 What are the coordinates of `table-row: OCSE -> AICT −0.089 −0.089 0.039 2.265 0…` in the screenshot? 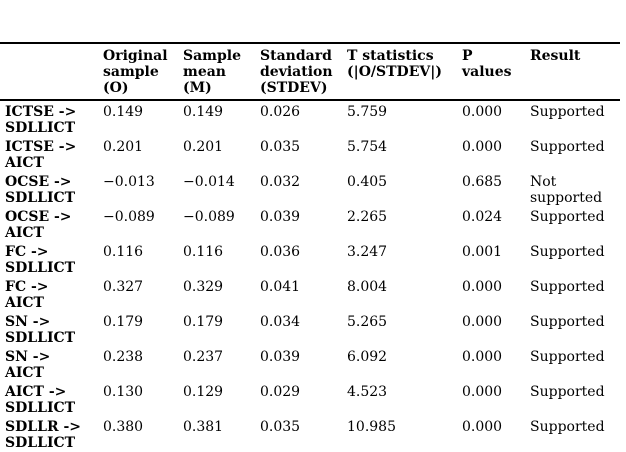 It's located at (310, 223).